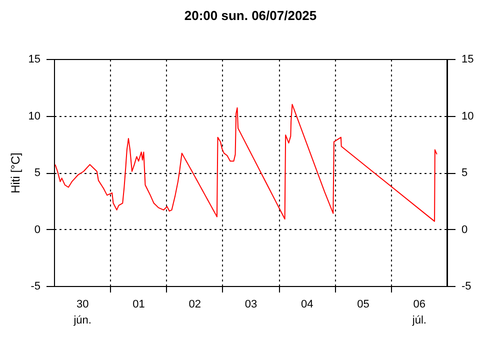 This screenshot has width=480, height=360. What do you see at coordinates (35, 286) in the screenshot?
I see `y-tick-label: -5` at bounding box center [35, 286].